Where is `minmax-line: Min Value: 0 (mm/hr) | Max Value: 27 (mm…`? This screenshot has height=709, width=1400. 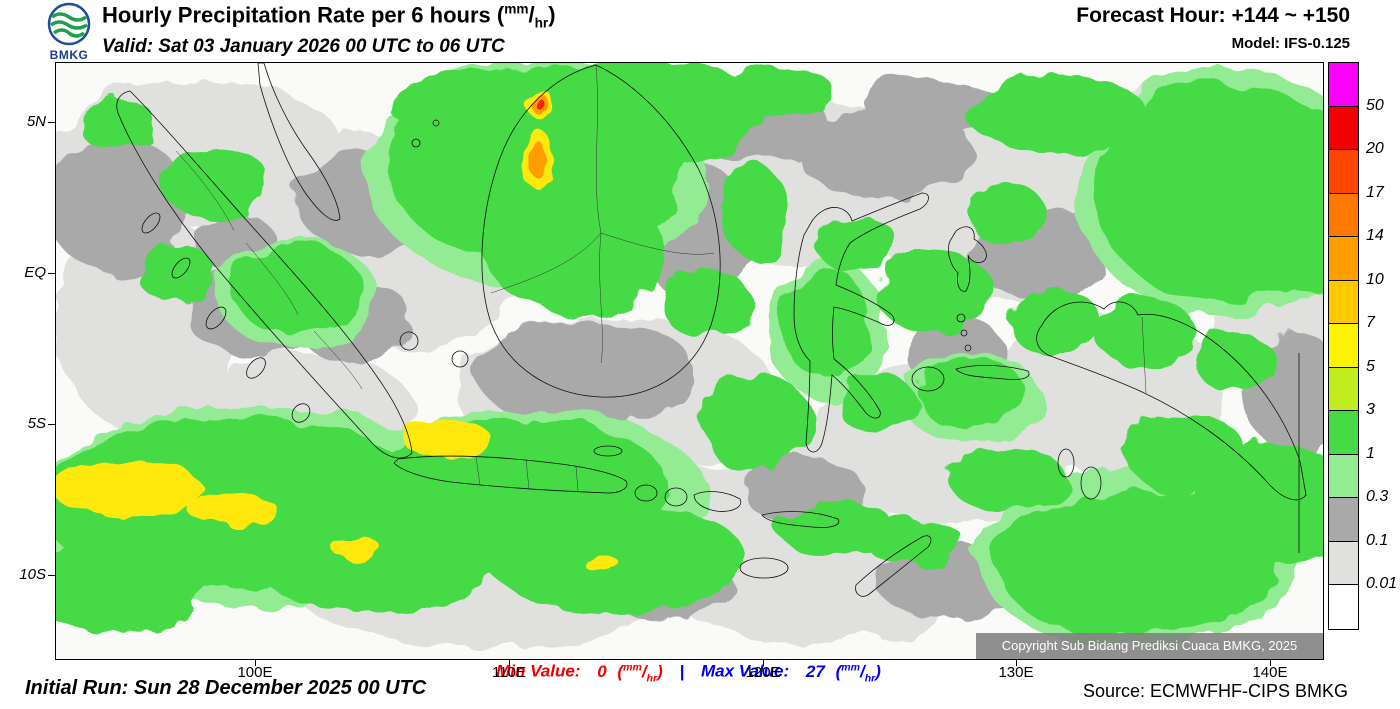 minmax-line: Min Value: 0 (mm/hr) | Max Value: 27 (mm… is located at coordinates (688, 672).